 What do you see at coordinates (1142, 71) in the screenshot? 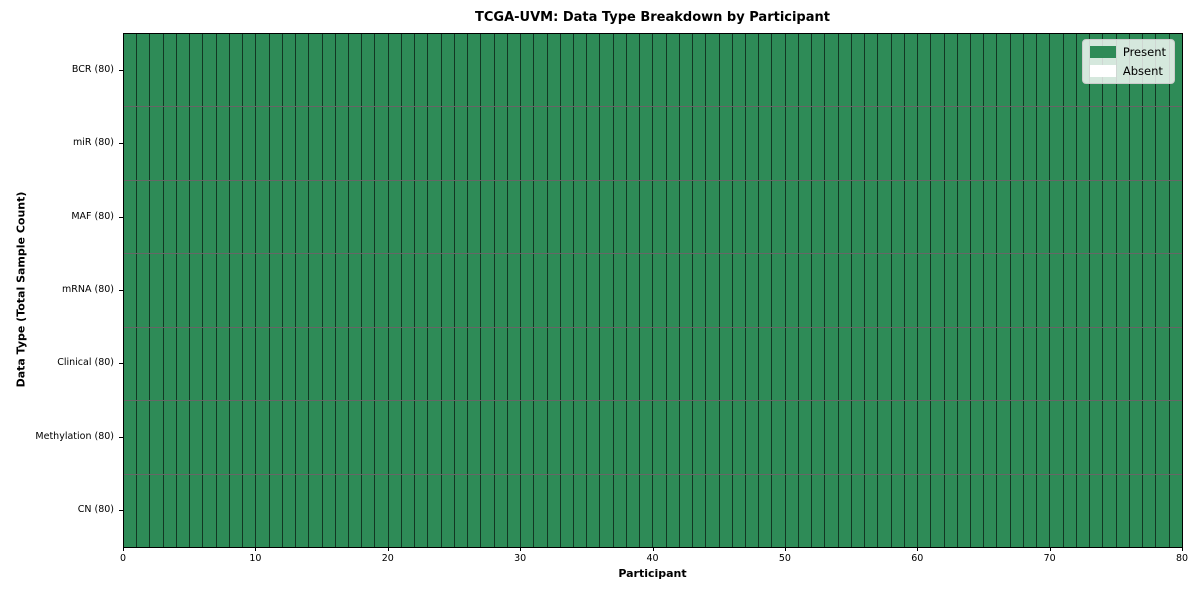
I see `legend-label: Absent` at bounding box center [1142, 71].